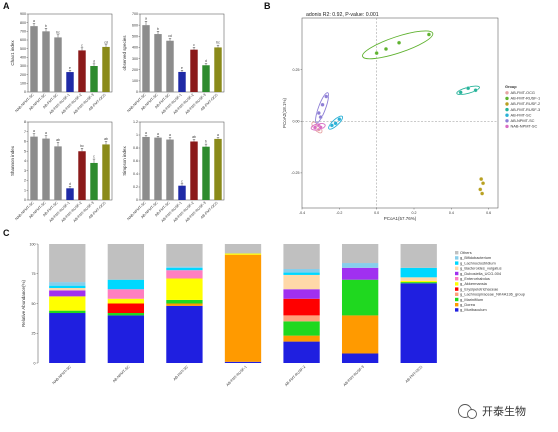 The width and height of the screenshot is (558, 432). Describe the element at coordinates (481, 273) in the screenshot. I see `legend-label: g_Dubosiella_UCG-004` at that location.